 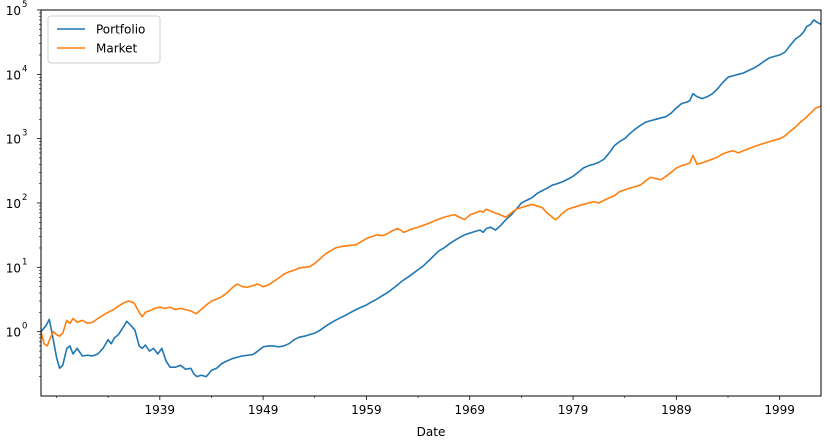 What do you see at coordinates (779, 410) in the screenshot?
I see `x-tick-label: 1999` at bounding box center [779, 410].